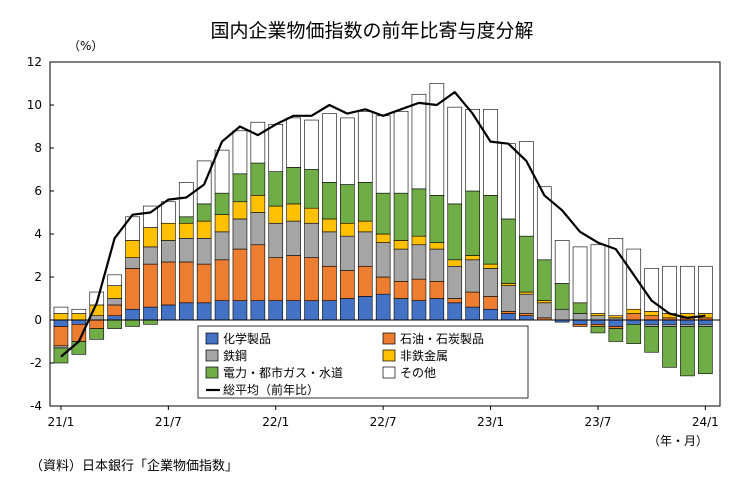  I want to click on x-tick-label: 24/1, so click(705, 422).